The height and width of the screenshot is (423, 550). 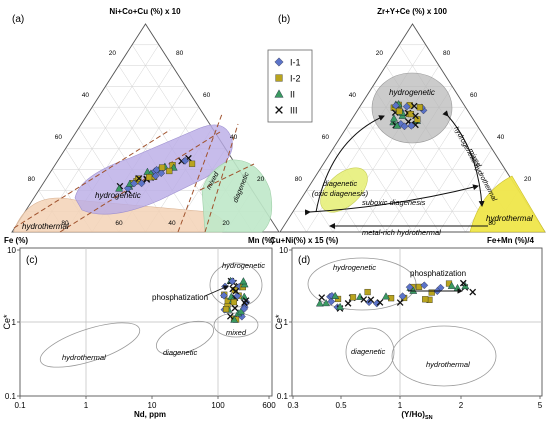 What do you see at coordinates (172, 223) in the screenshot?
I see `tick-a-bottom-40: 40` at bounding box center [172, 223].